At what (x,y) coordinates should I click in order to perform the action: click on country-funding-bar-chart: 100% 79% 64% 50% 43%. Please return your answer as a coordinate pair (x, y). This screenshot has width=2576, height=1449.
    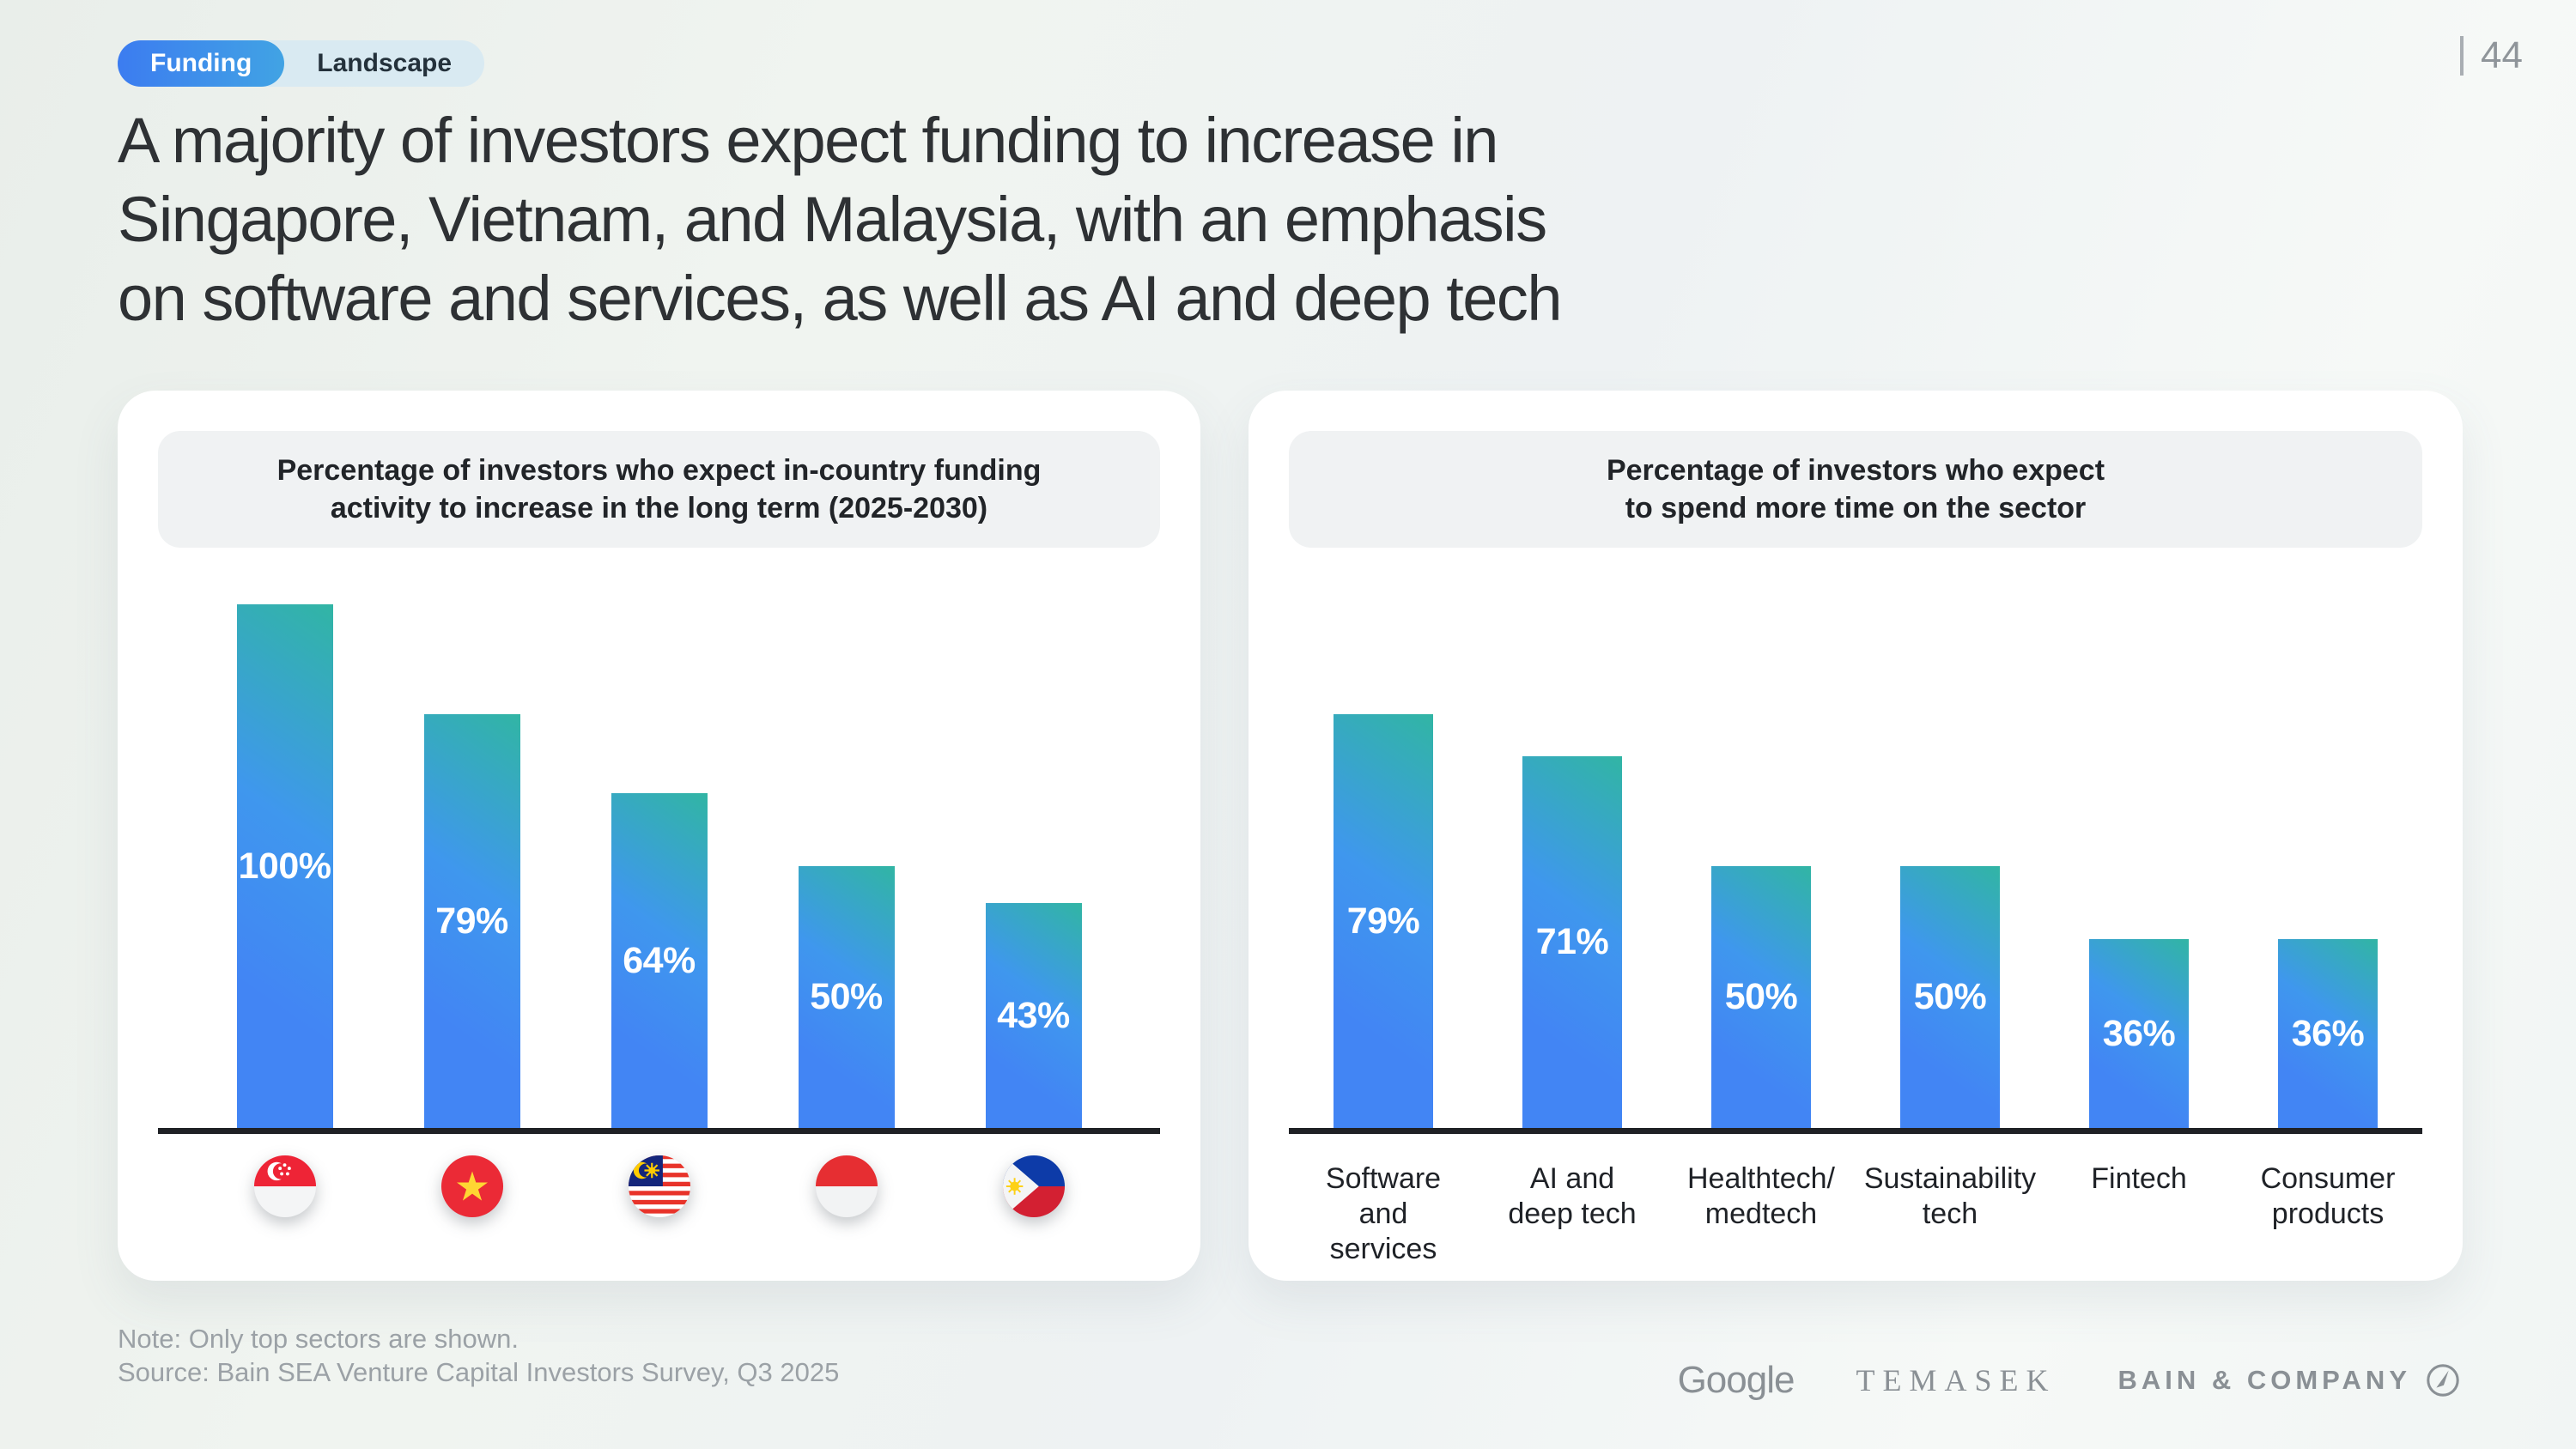
    Looking at the image, I should click on (659, 866).